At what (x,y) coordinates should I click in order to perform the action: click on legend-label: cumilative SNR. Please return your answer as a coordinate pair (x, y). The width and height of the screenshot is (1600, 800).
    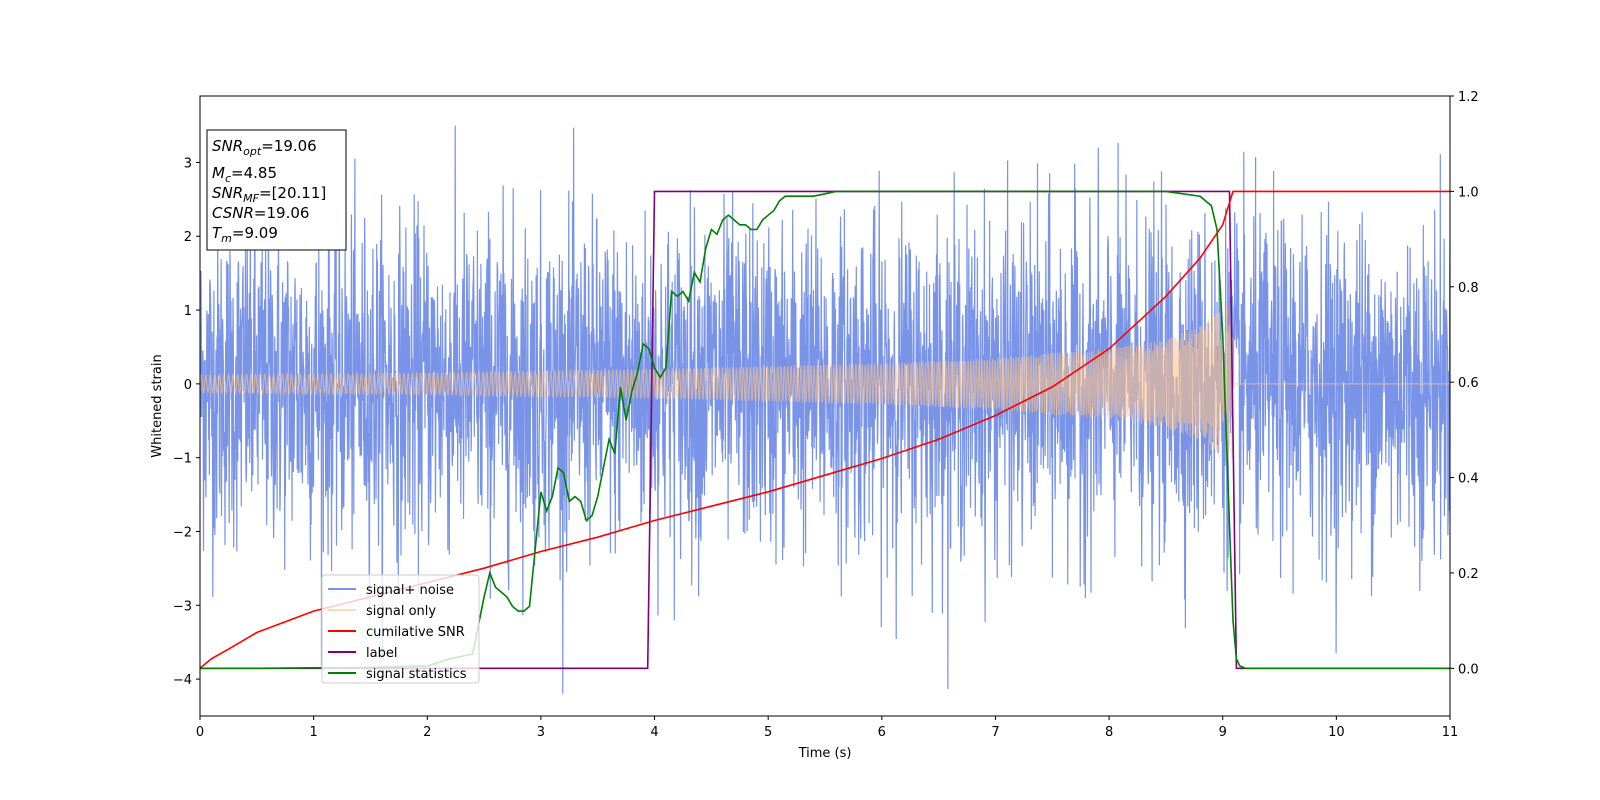
    Looking at the image, I should click on (415, 632).